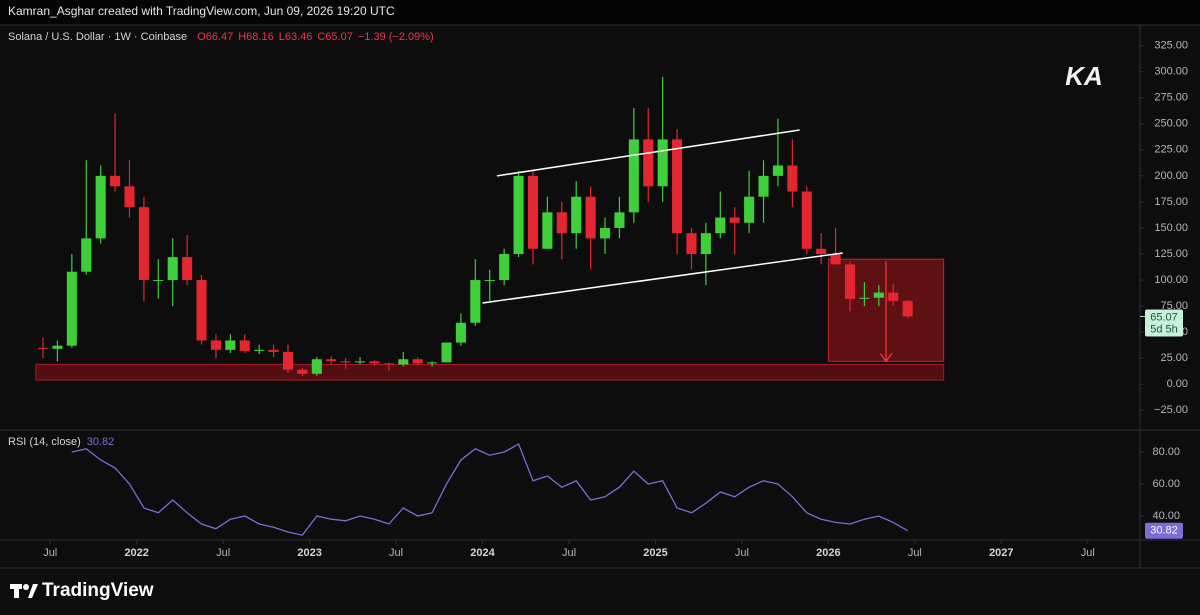  Describe the element at coordinates (1171, 98) in the screenshot. I see `y-tick-label: 275.00` at that location.